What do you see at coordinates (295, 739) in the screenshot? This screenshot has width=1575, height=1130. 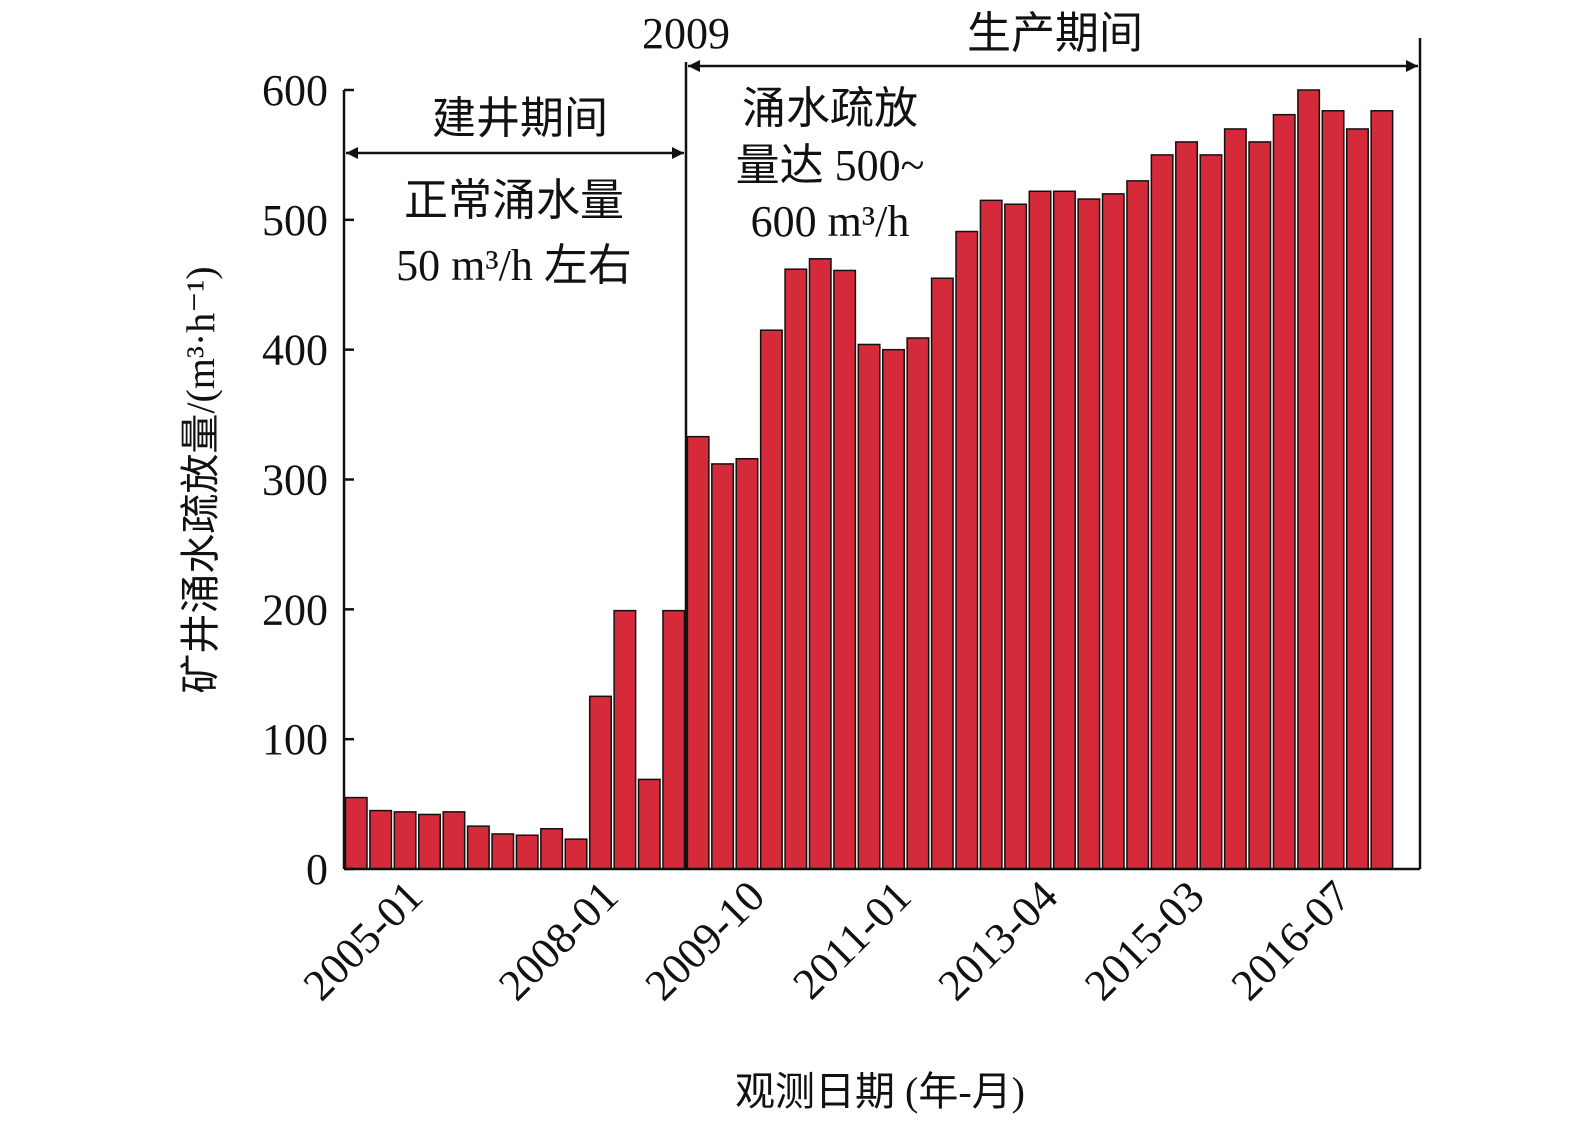 I see `y-tick-label: 100` at bounding box center [295, 739].